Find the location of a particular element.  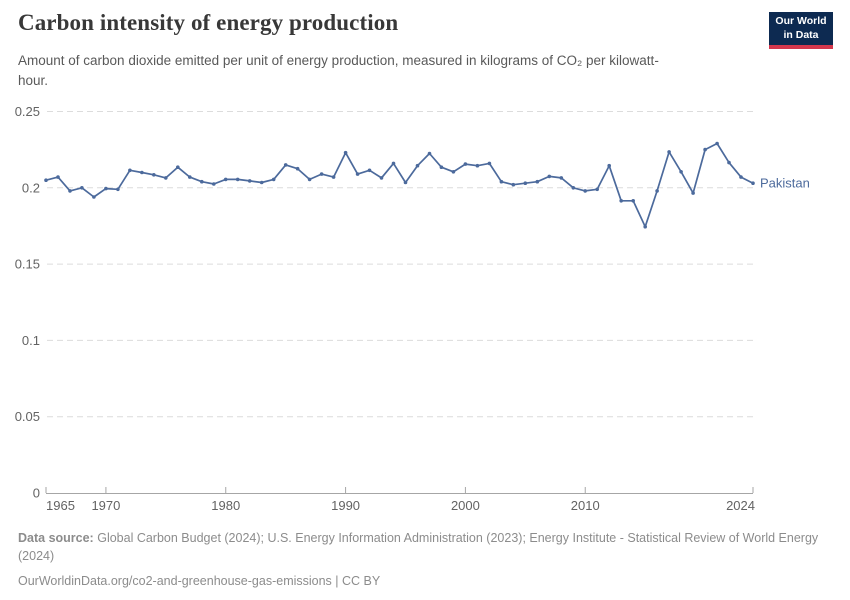

x-tick-label: 1990 is located at coordinates (345, 505).